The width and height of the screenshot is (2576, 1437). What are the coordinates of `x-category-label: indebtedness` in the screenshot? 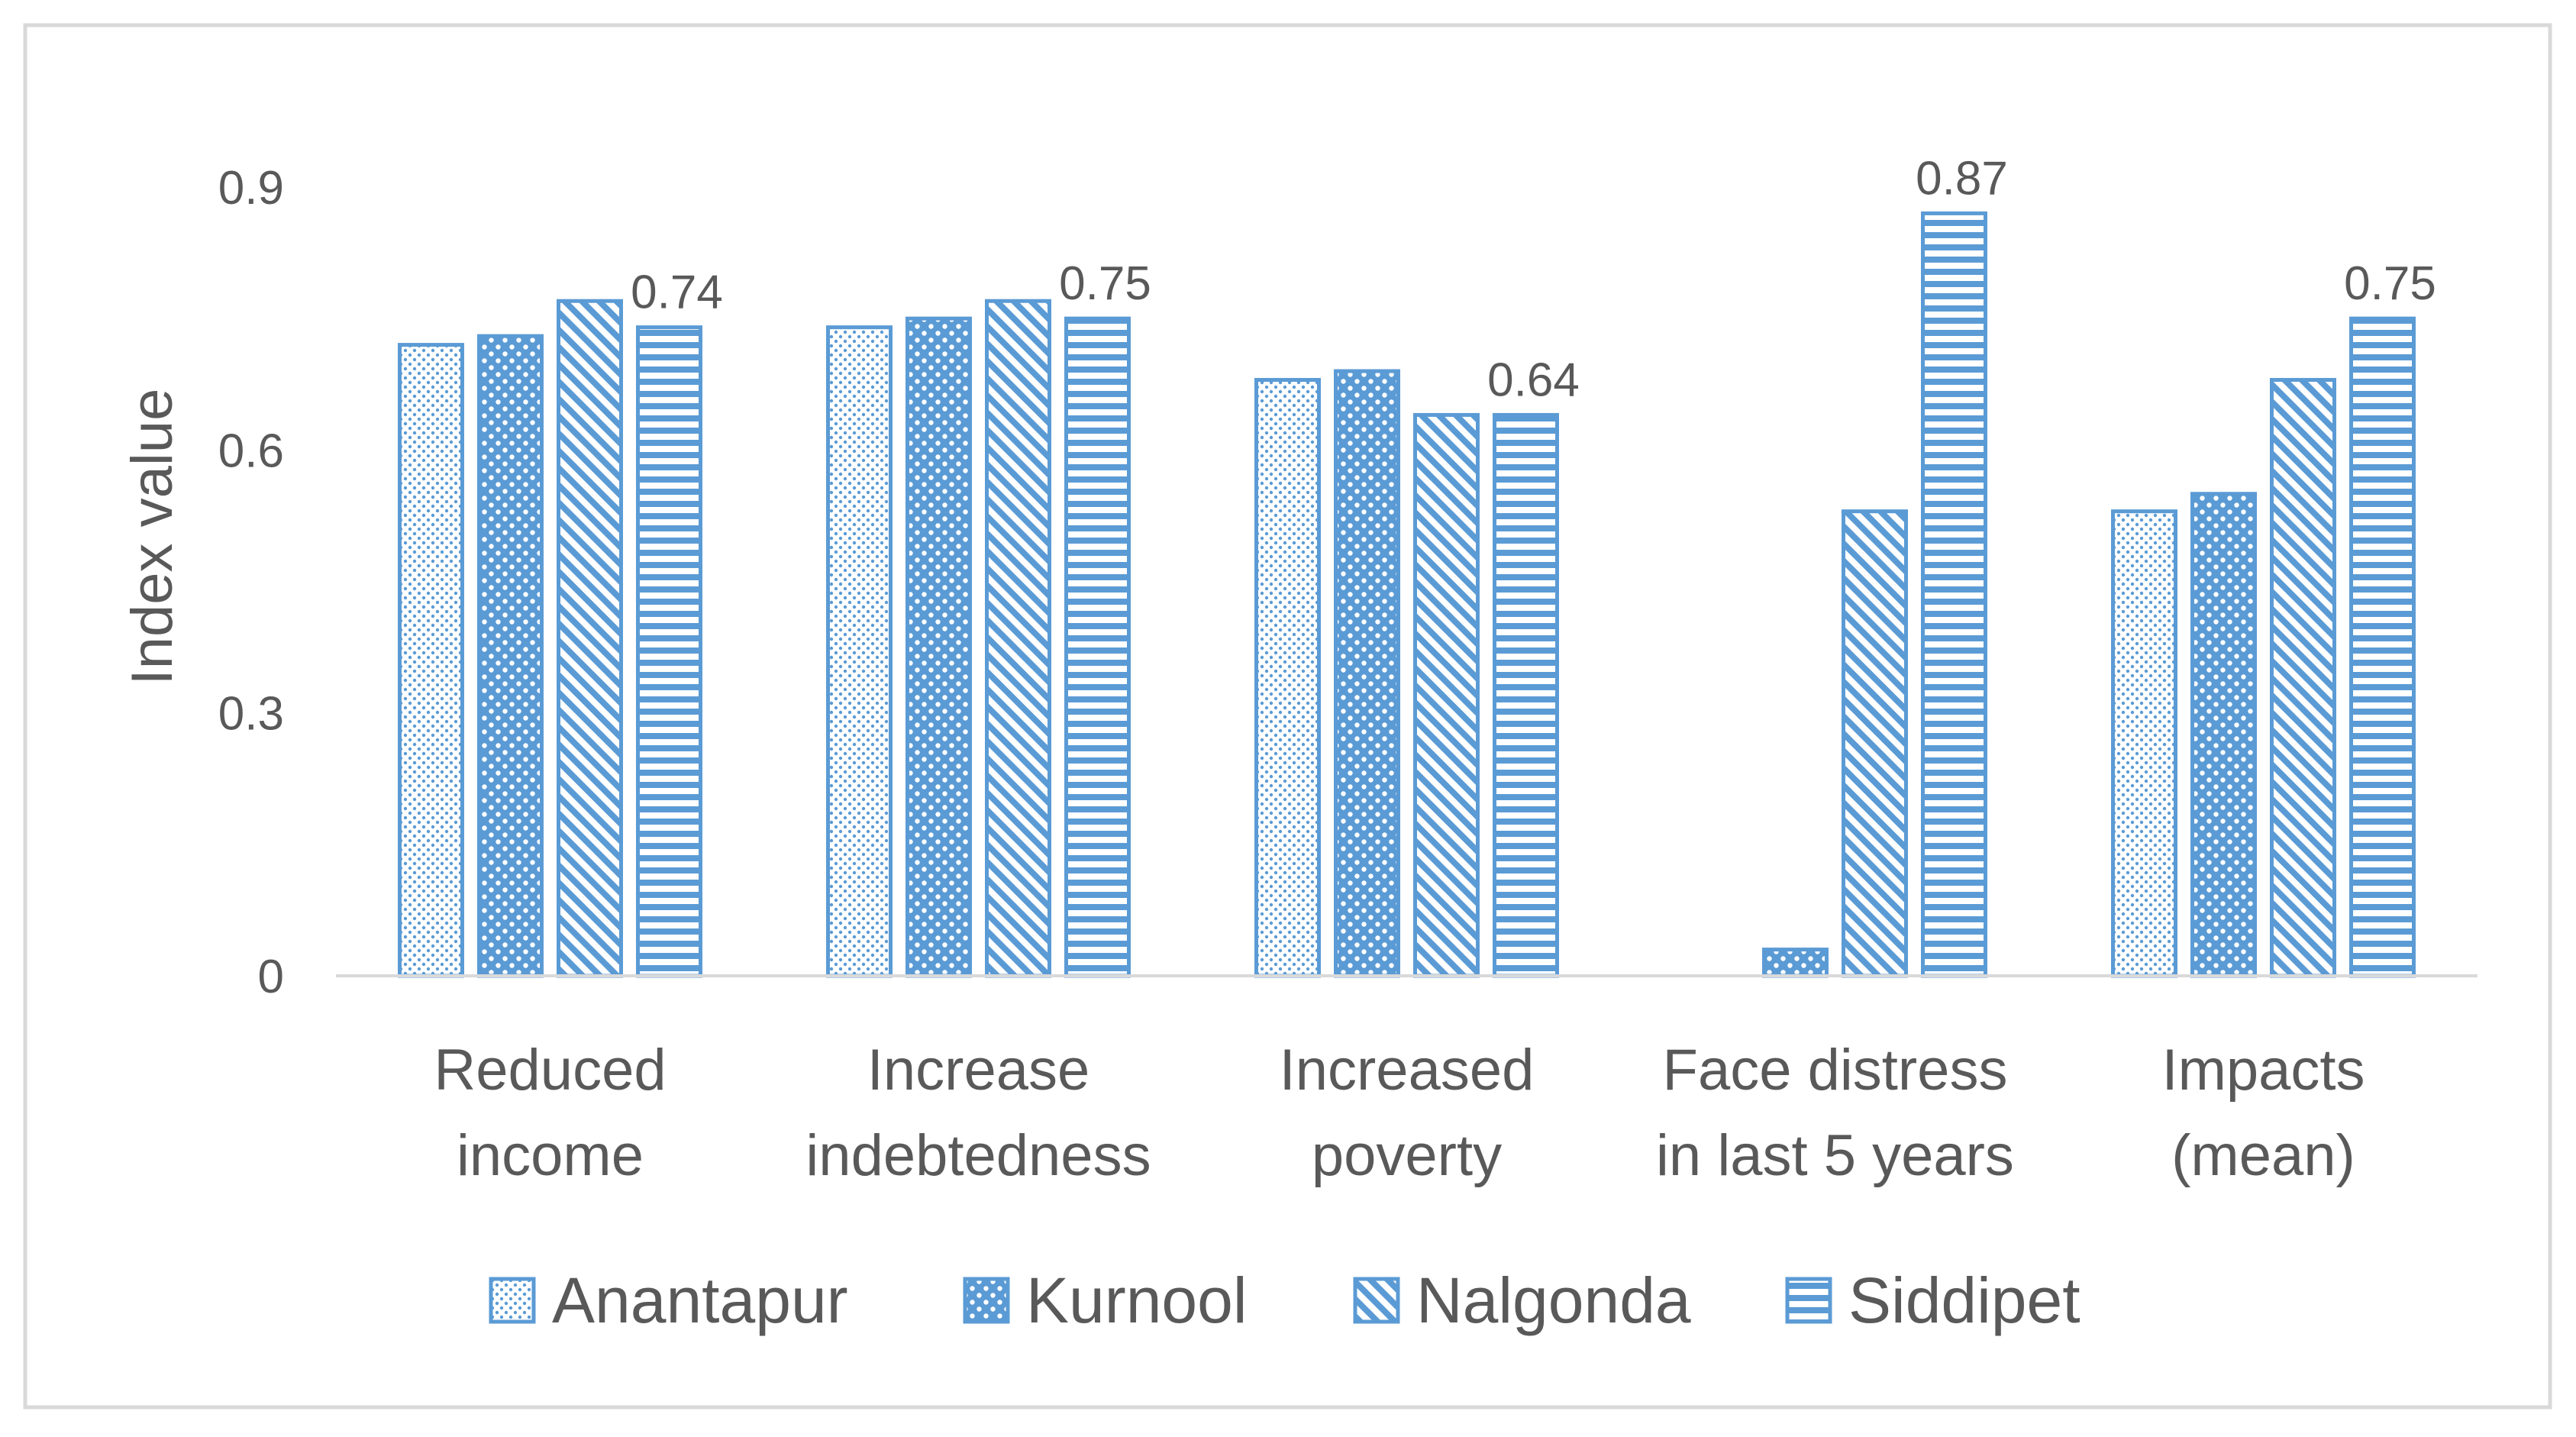 It's located at (978, 1155).